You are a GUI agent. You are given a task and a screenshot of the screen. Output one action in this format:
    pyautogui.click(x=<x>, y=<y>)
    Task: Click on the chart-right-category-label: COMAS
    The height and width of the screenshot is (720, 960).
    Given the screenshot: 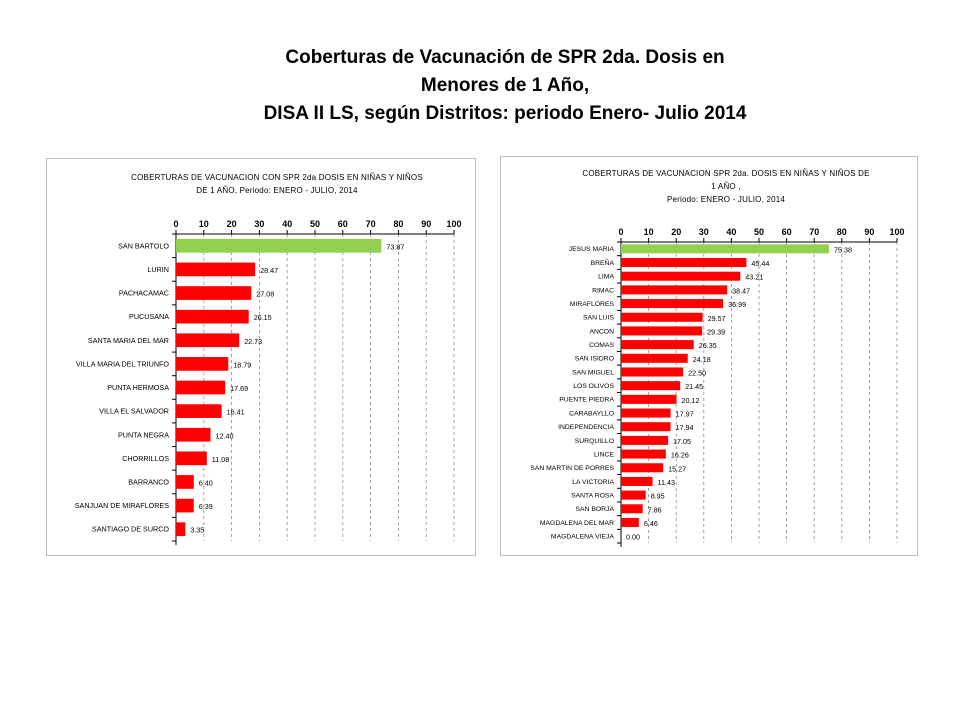 What is the action you would take?
    pyautogui.click(x=601, y=345)
    